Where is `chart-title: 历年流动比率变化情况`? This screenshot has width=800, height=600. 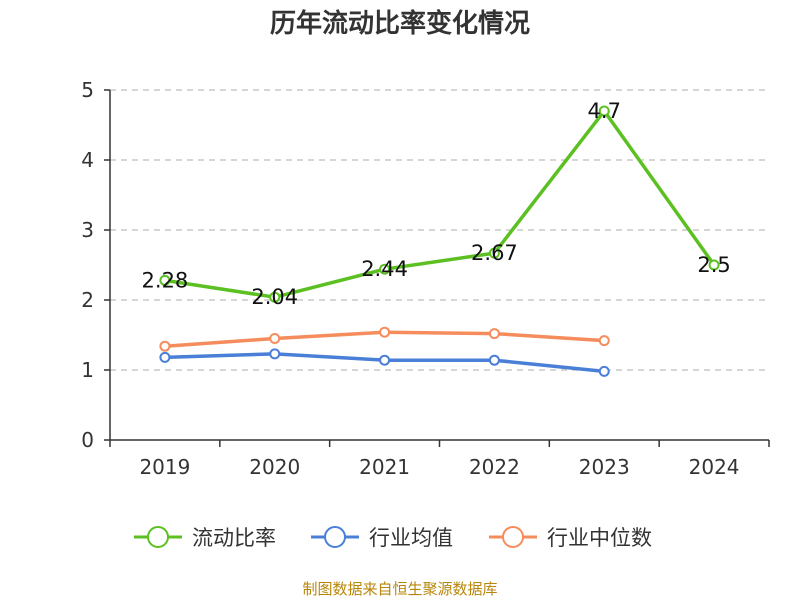
chart-title: 历年流动比率变化情况 is located at coordinates (399, 24).